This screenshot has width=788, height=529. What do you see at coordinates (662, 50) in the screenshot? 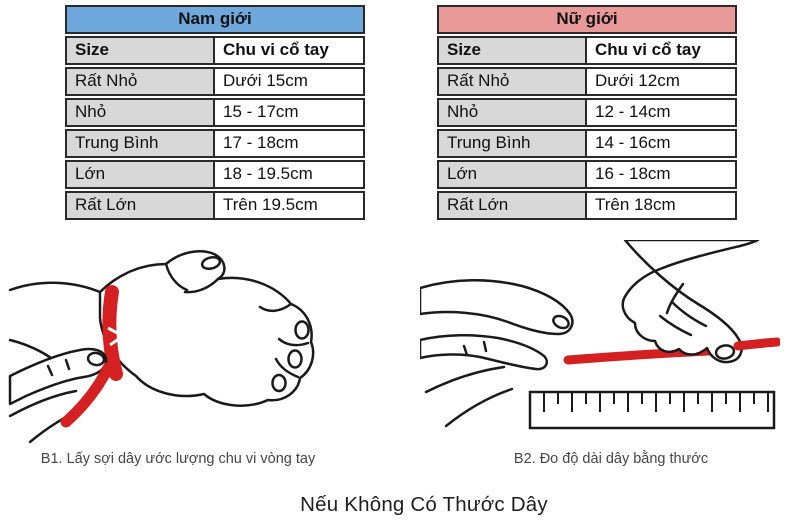
I see `women-column-header-circumference: Chu vi cổ tay` at bounding box center [662, 50].